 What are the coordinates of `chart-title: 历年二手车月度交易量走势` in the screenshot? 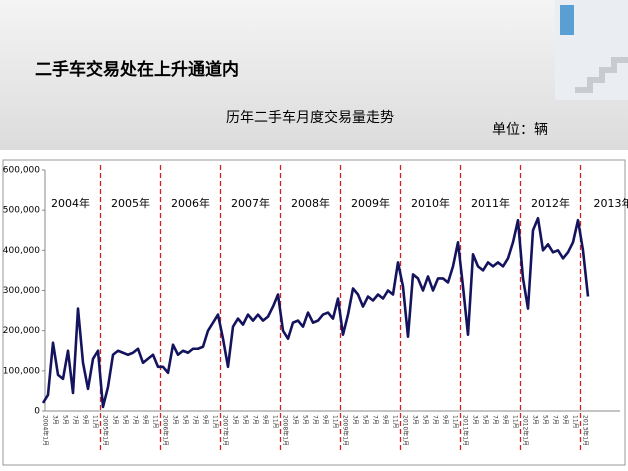 It's located at (310, 117).